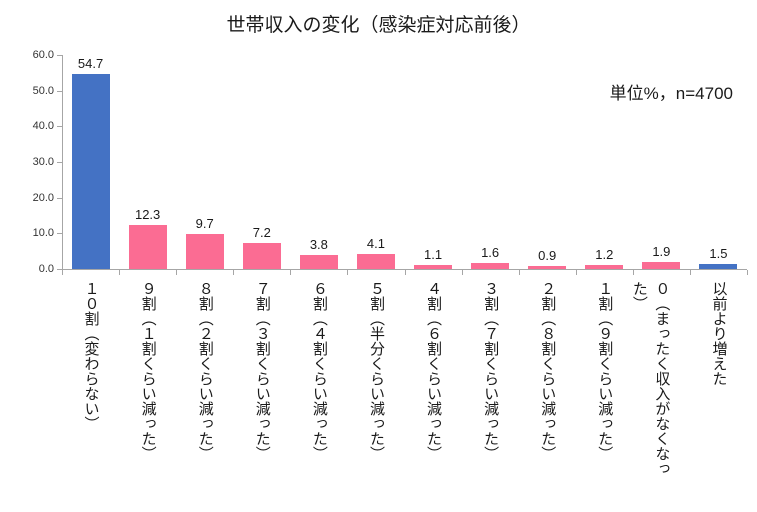  I want to click on bar-value-label: 1.2, so click(604, 254).